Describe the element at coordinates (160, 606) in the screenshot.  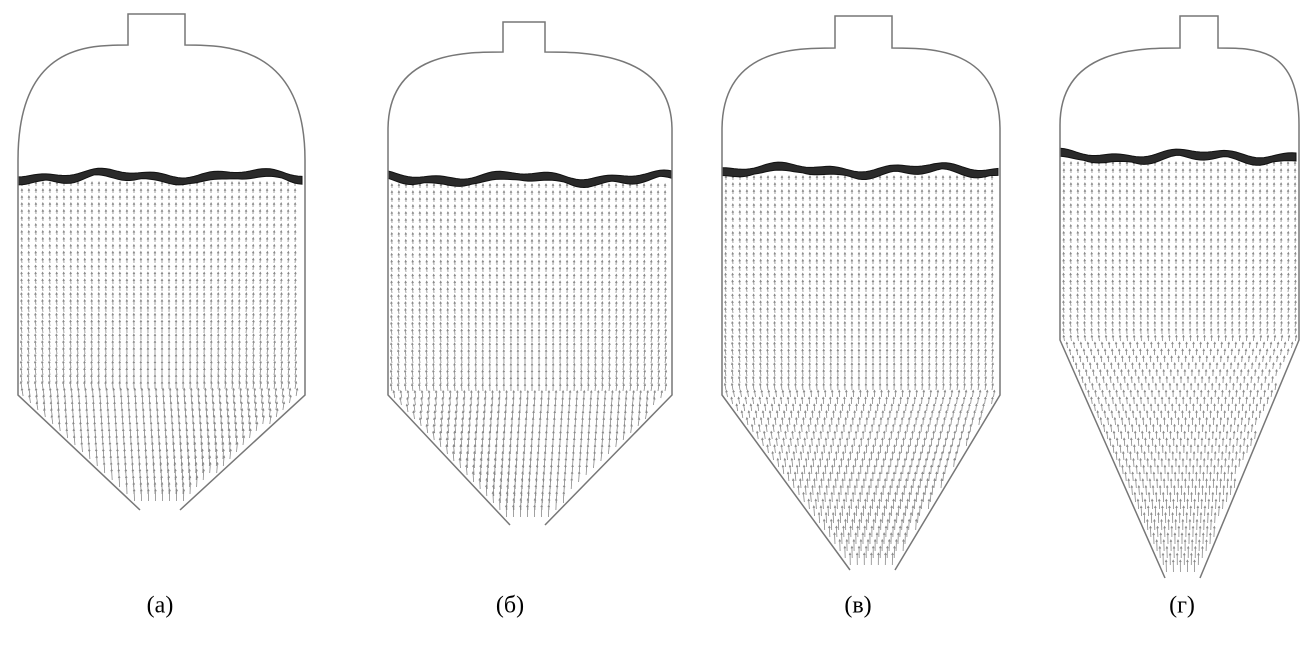
I see `panel-label: (а)` at that location.